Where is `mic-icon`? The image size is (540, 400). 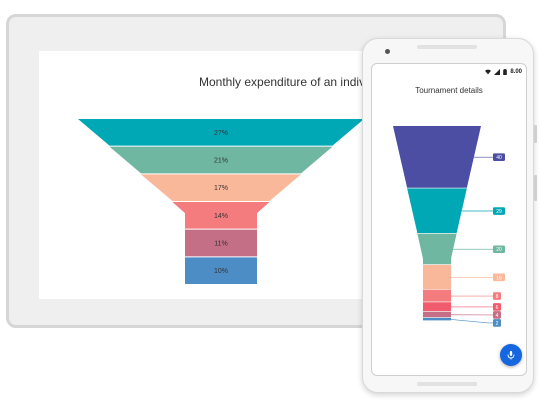 mic-icon is located at coordinates (511, 355).